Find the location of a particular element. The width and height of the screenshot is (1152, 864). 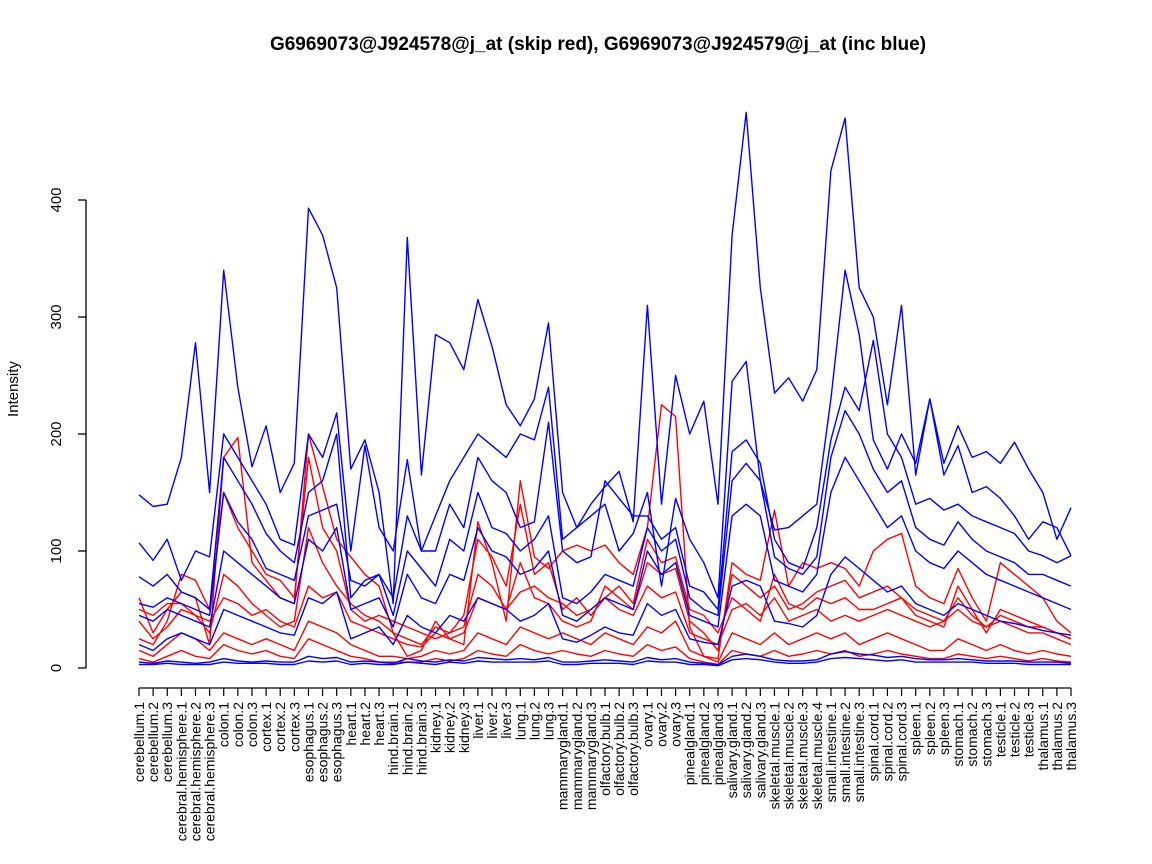

x-tick-label: hind.brain.2 is located at coordinates (407, 738).